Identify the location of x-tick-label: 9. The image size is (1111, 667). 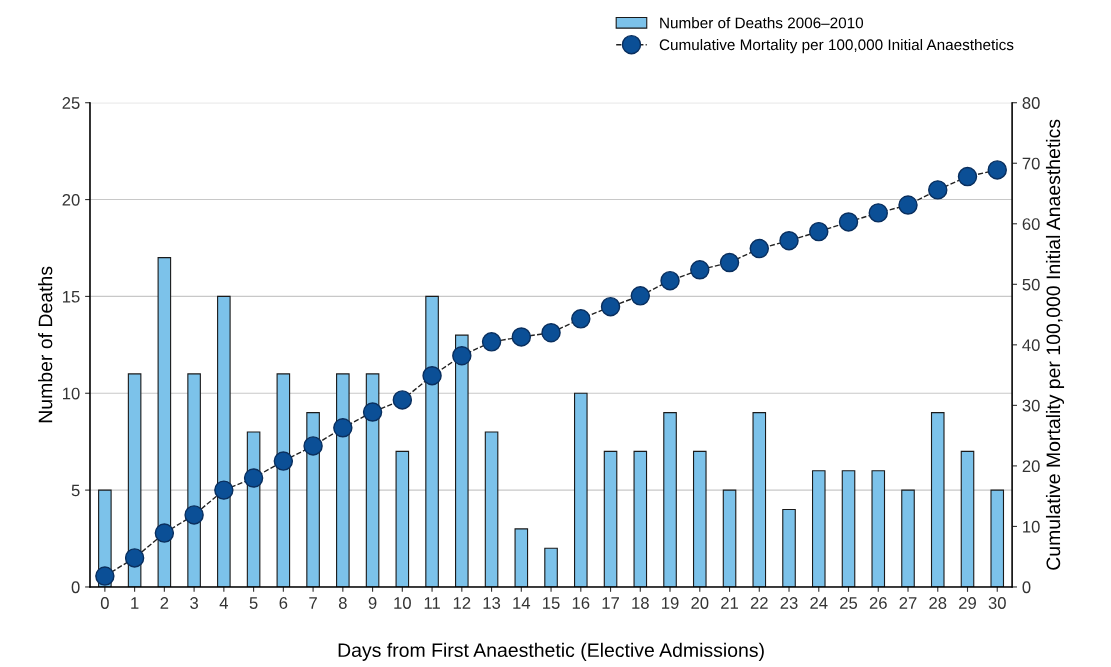
(372, 603).